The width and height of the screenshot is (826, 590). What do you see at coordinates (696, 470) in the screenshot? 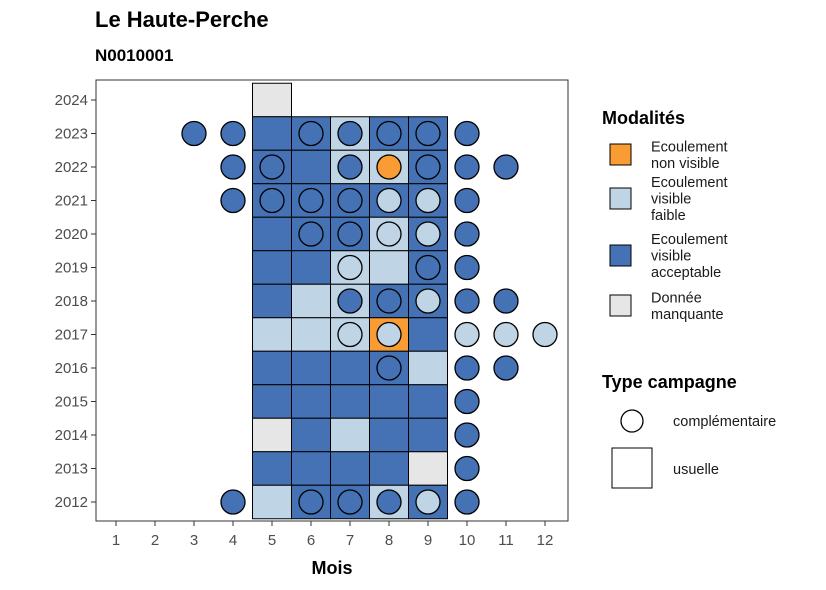
I see `legend-label: usuelle` at bounding box center [696, 470].